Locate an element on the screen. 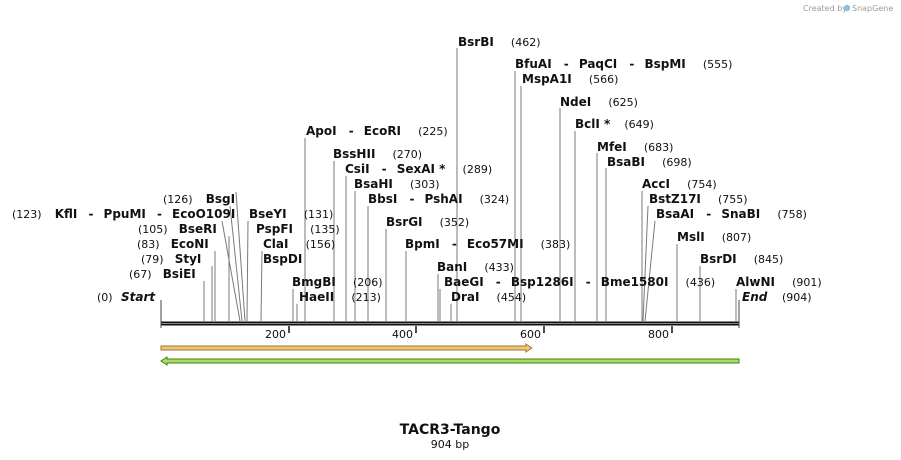  enzyme-name: BsrBI is located at coordinates (476, 42).